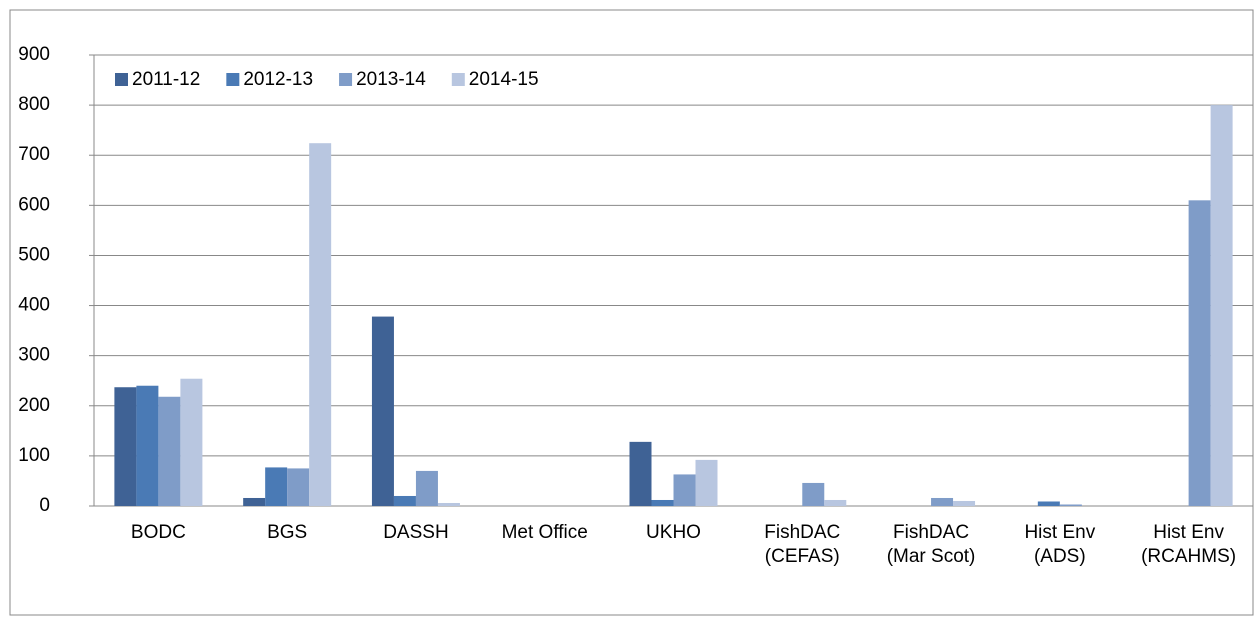  What do you see at coordinates (34, 455) in the screenshot?
I see `y-tick-label: 100` at bounding box center [34, 455].